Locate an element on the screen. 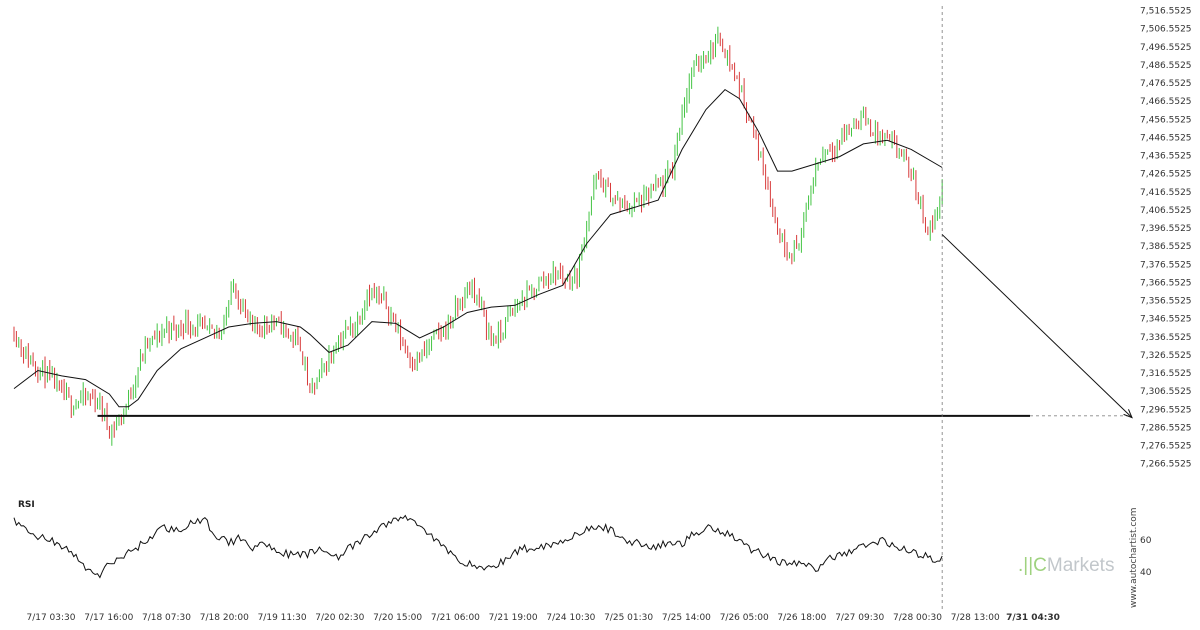 The height and width of the screenshot is (630, 1200). x-tick-label: 7/21 06:00 is located at coordinates (455, 618).